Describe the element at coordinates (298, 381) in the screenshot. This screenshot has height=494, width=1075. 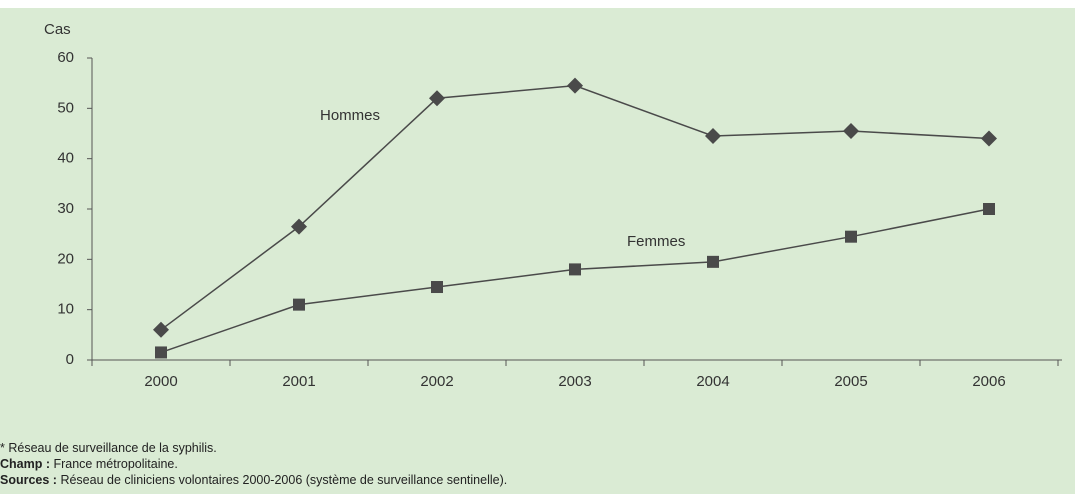
I see `x-tick-label: 2001` at that location.